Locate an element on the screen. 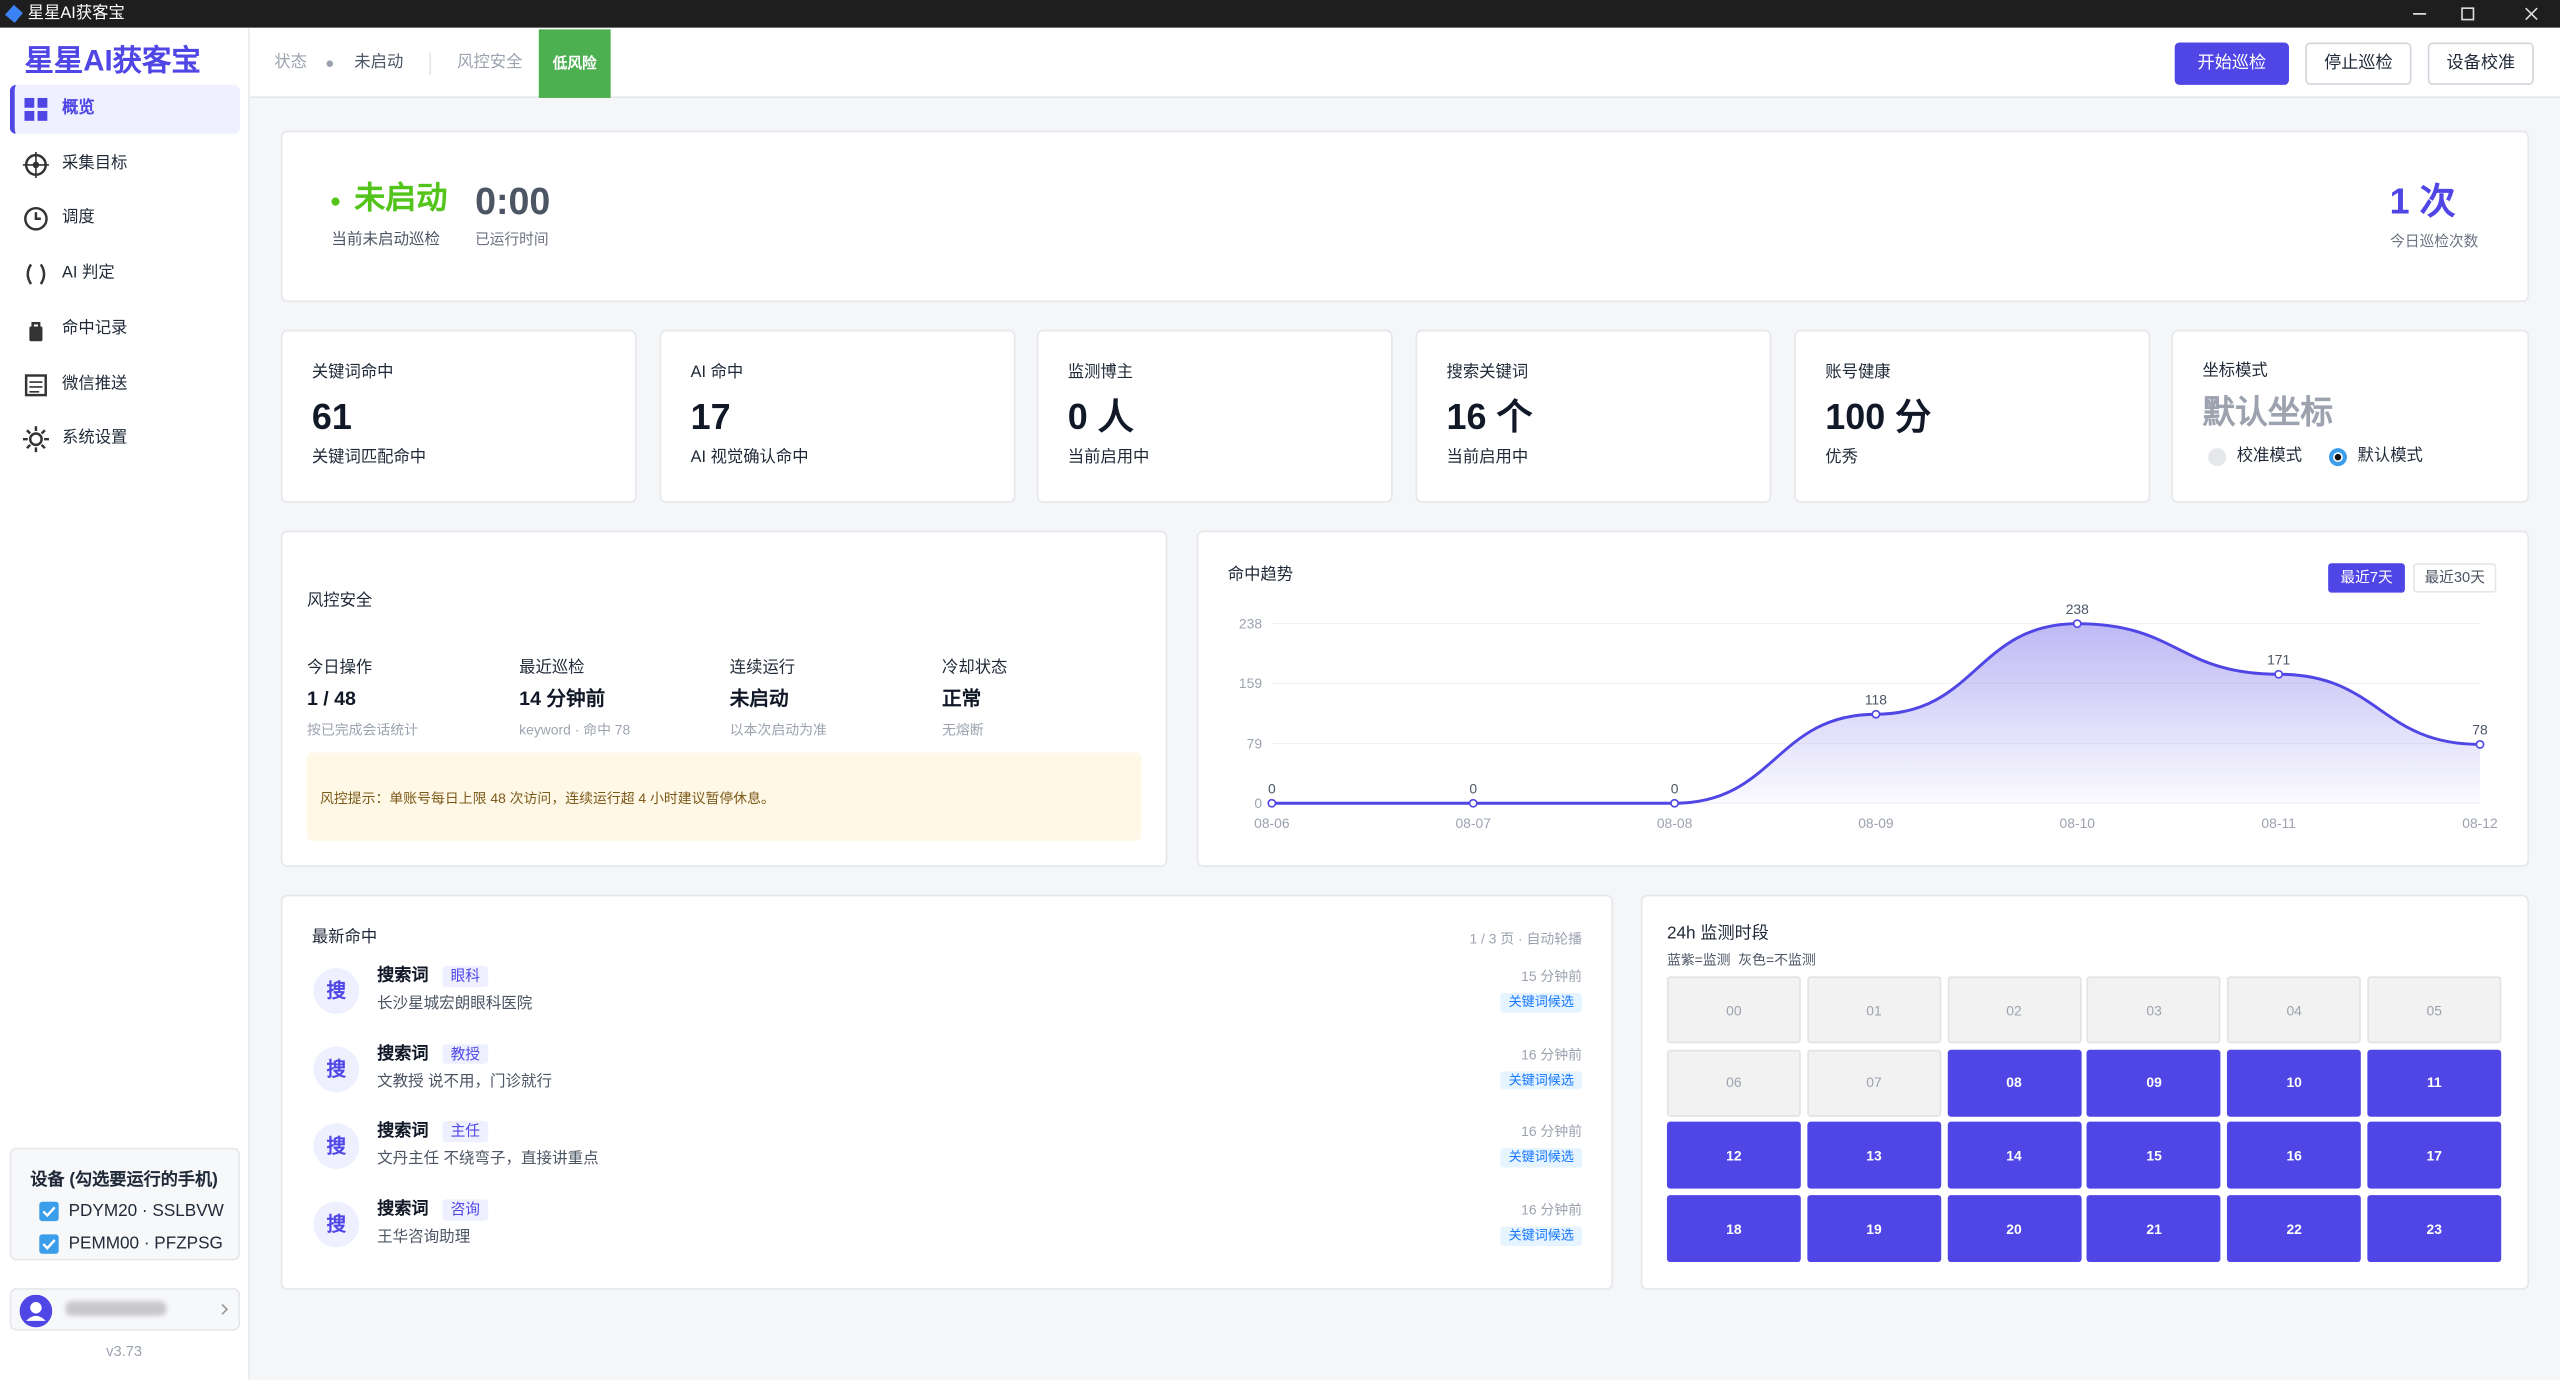 This screenshot has width=2560, height=1380. nav-label: 概览 is located at coordinates (78, 108).